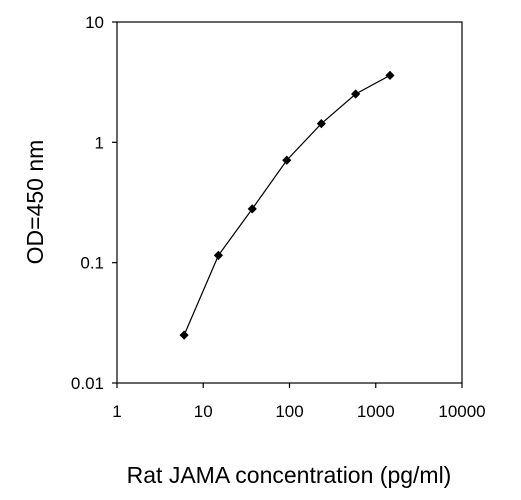  I want to click on x-tick-label: 1, so click(116, 411).